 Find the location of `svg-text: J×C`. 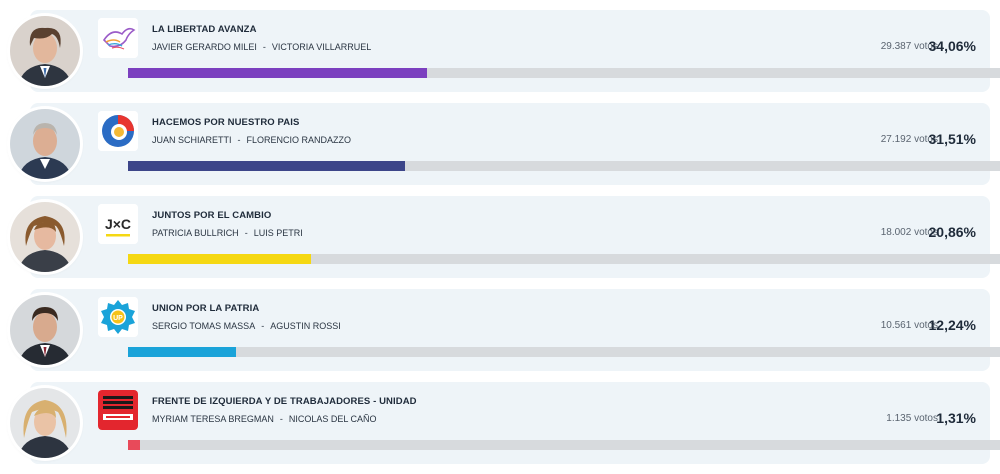

svg-text: J×C is located at coordinates (118, 224).